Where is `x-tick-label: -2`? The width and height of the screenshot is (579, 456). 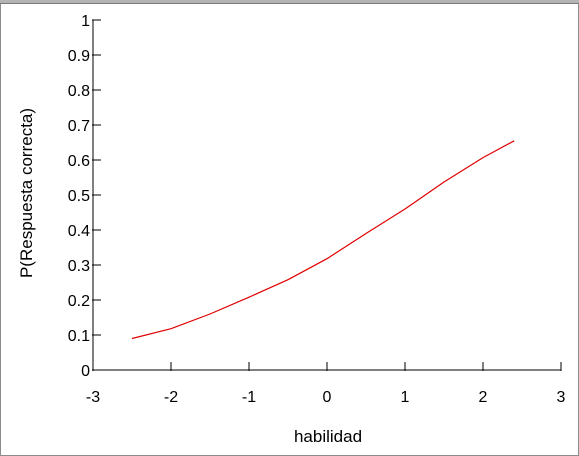 x-tick-label: -2 is located at coordinates (171, 397).